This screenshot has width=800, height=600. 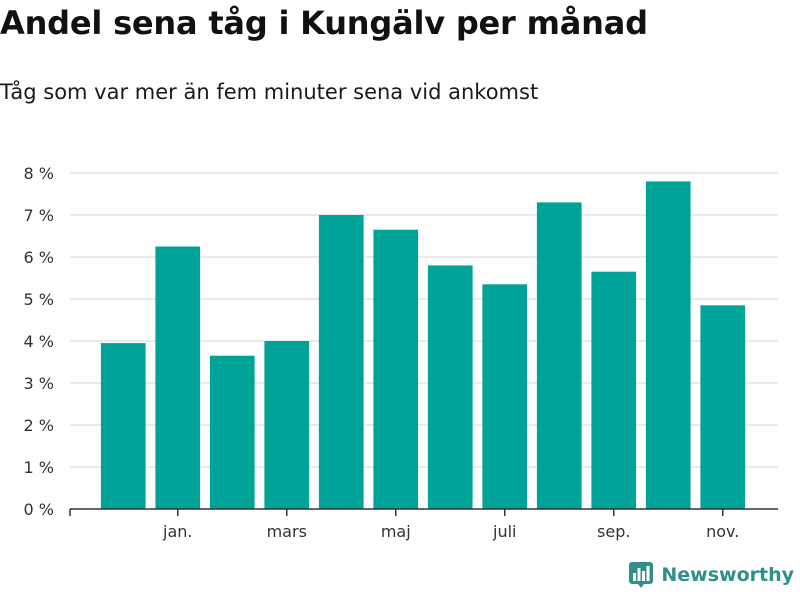 What do you see at coordinates (39, 257) in the screenshot?
I see `y-tick-label: 6 %` at bounding box center [39, 257].